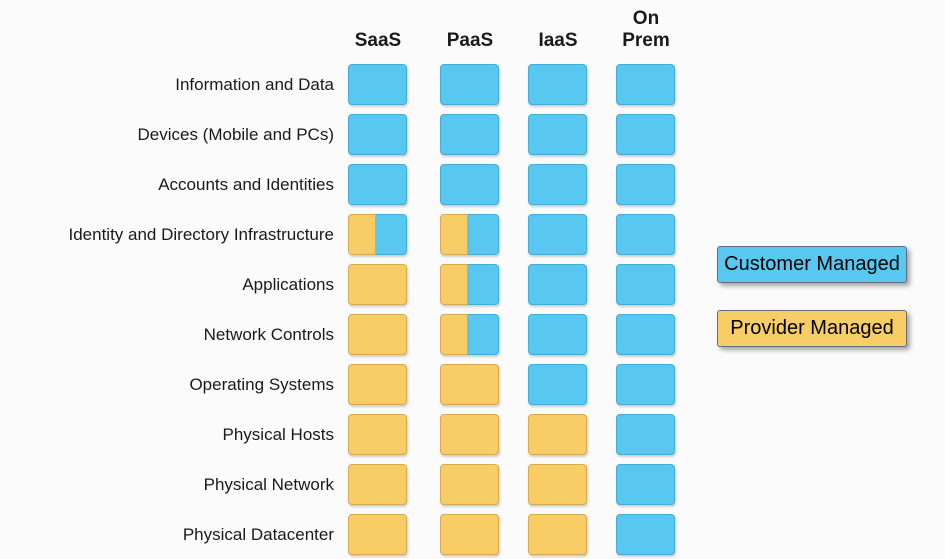 This screenshot has height=559, width=945. What do you see at coordinates (258, 534) in the screenshot?
I see `row-label-physical-datacenter: Physical Datacenter` at bounding box center [258, 534].